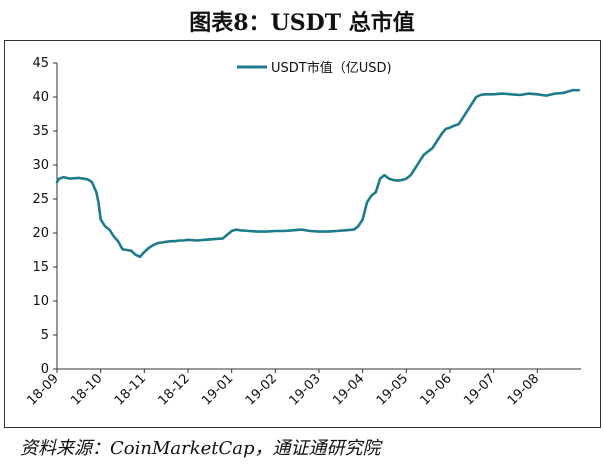  I want to click on x-tick-label: 19-05, so click(392, 389).